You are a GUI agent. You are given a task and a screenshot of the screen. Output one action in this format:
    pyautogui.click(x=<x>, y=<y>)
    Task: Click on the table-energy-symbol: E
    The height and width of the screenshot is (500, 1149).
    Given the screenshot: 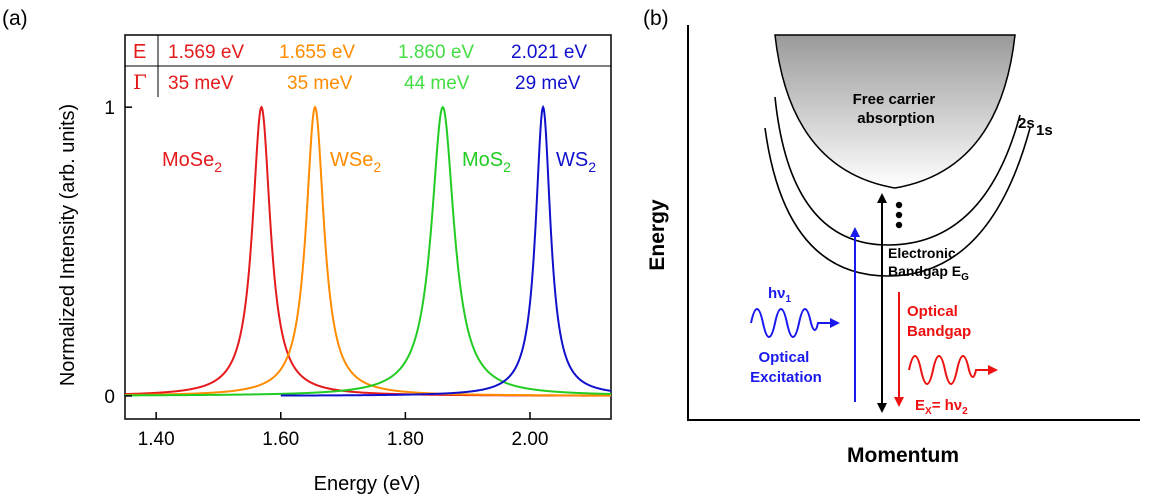 What is the action you would take?
    pyautogui.click(x=139, y=52)
    